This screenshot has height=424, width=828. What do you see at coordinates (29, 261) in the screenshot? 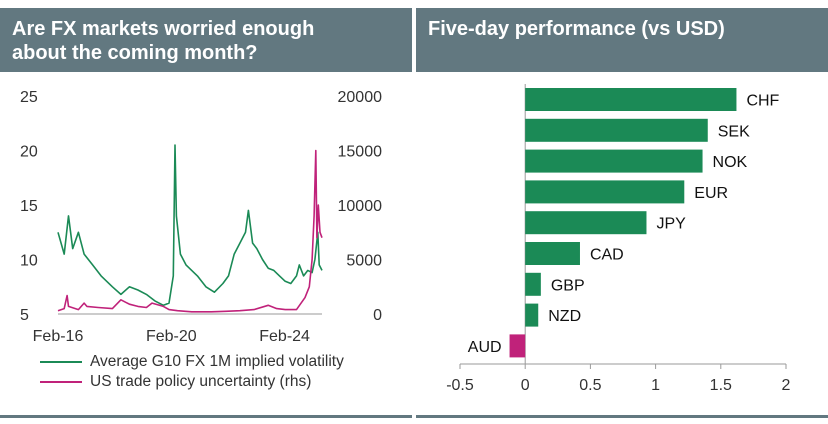
I see `y-left-tick-label: 10` at bounding box center [29, 261].